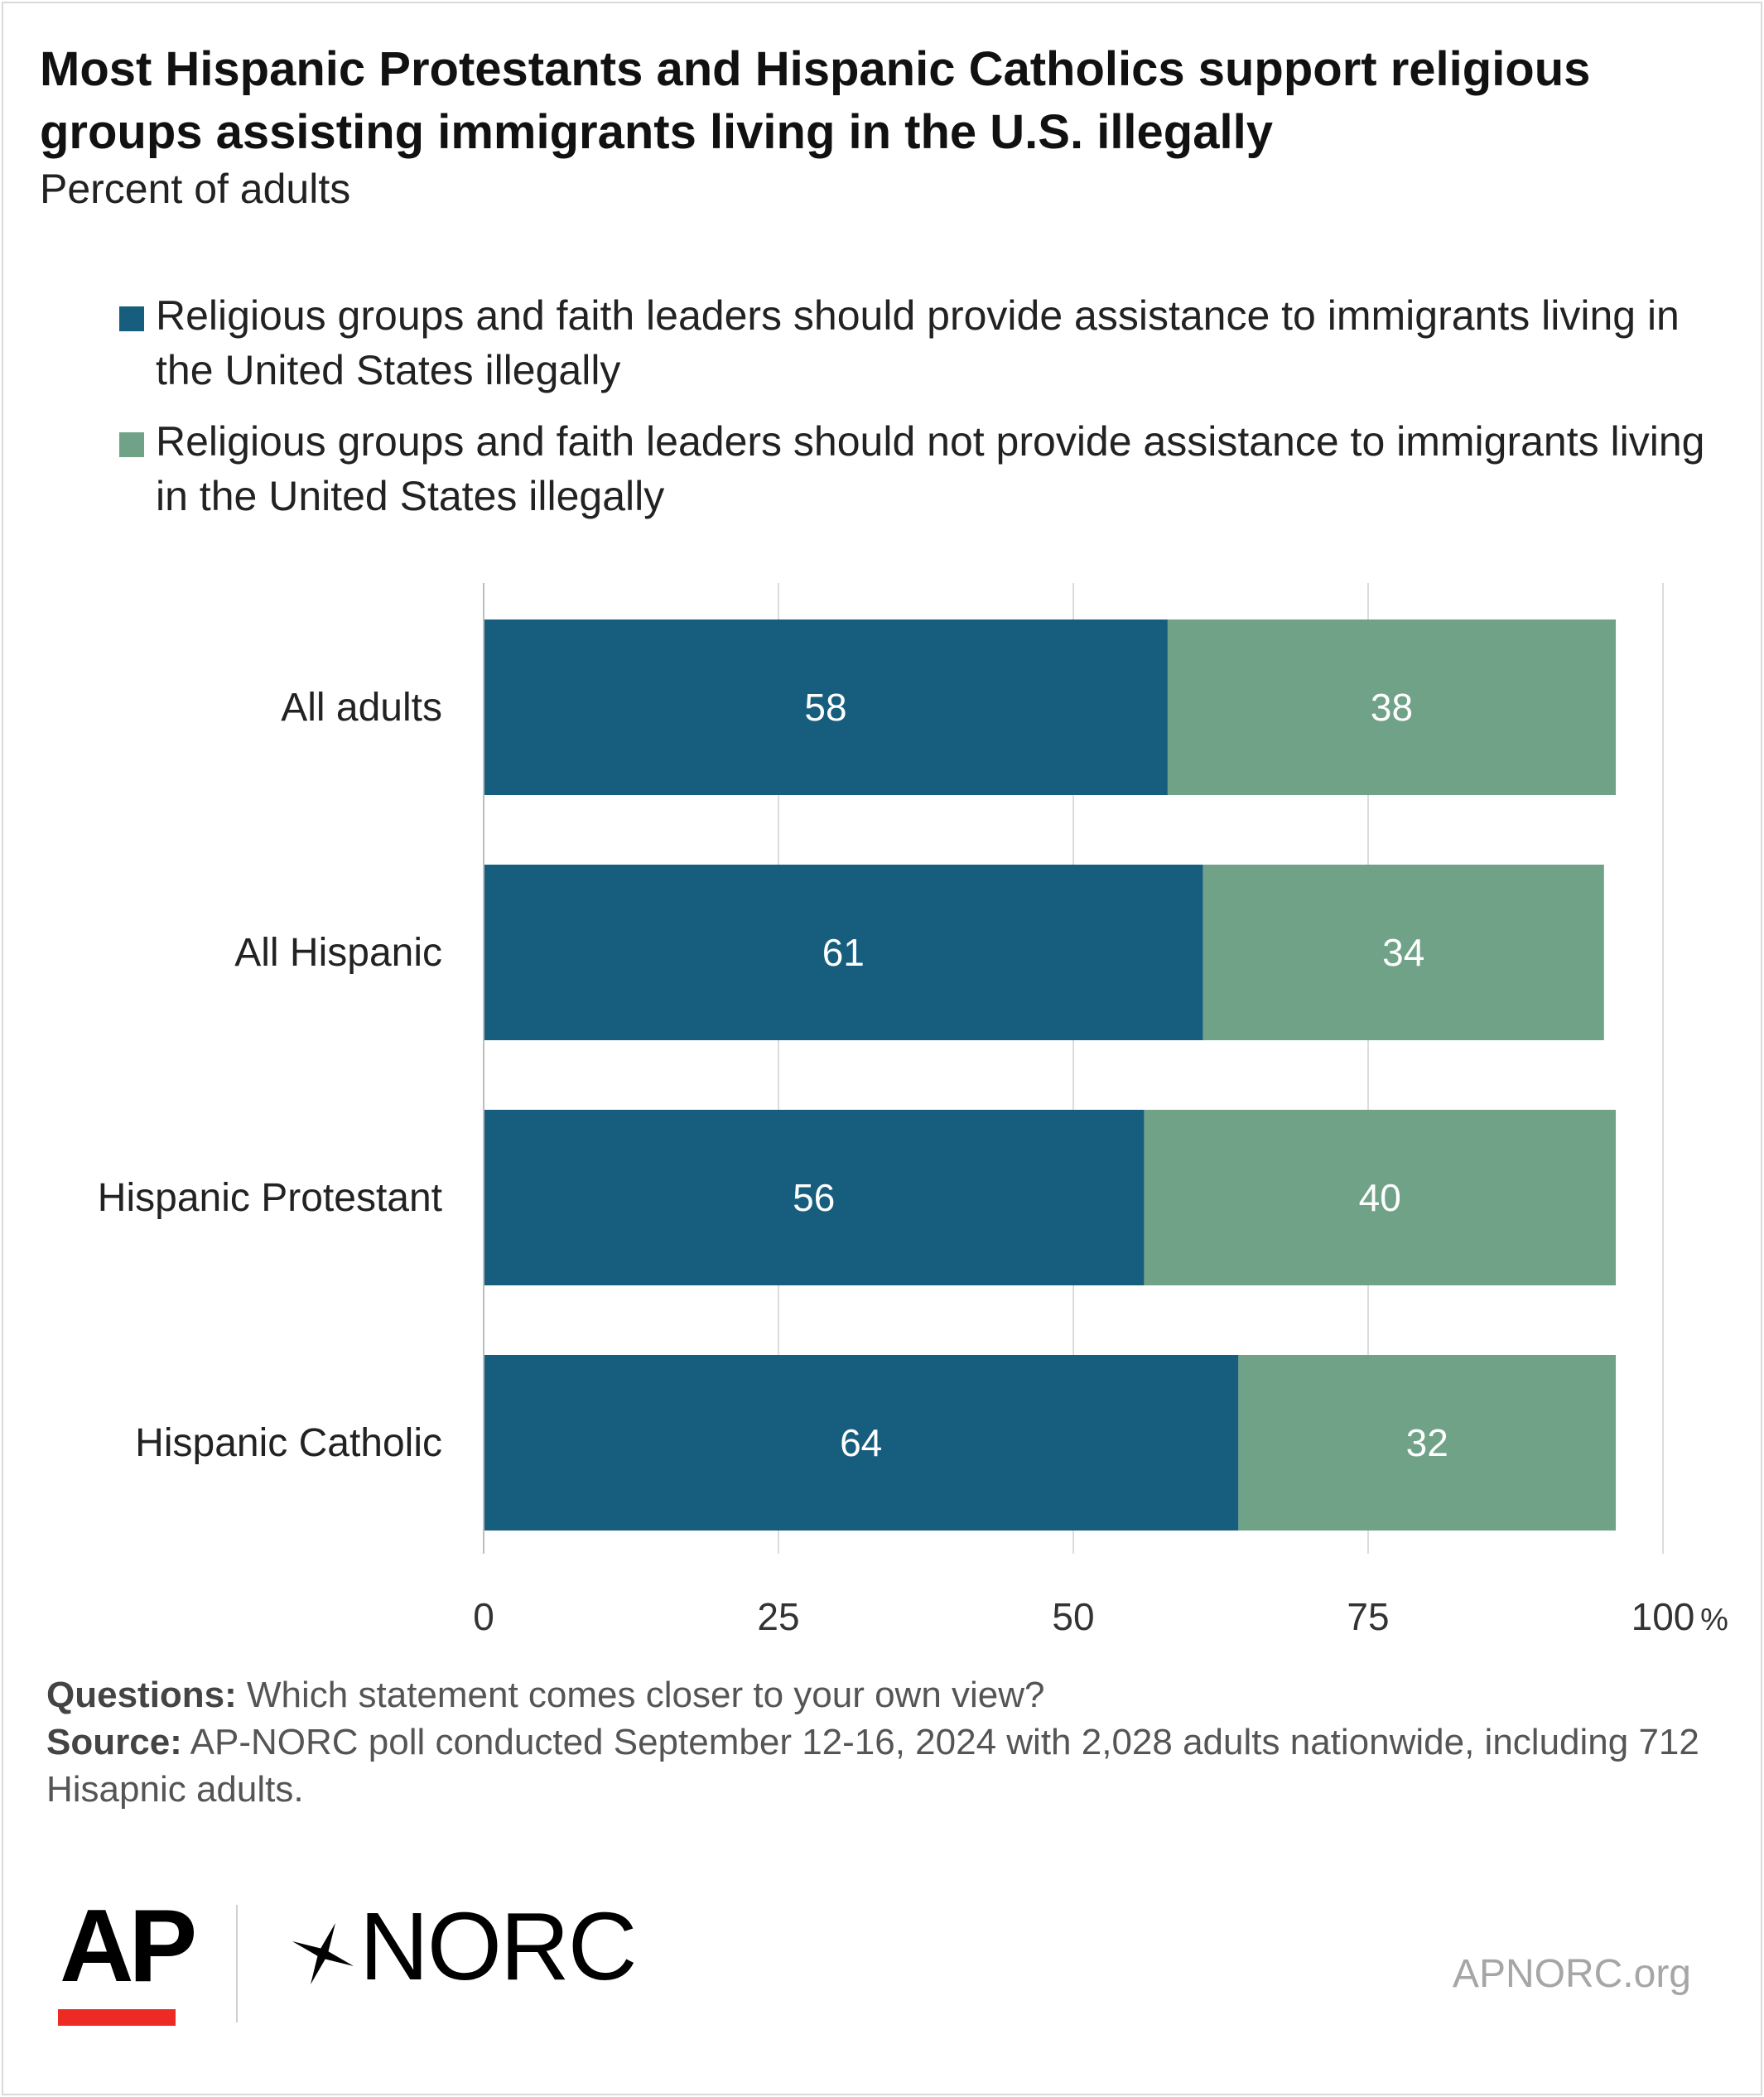 The image size is (1764, 2097). What do you see at coordinates (1073, 1616) in the screenshot?
I see `x-tick-label-50: 50` at bounding box center [1073, 1616].